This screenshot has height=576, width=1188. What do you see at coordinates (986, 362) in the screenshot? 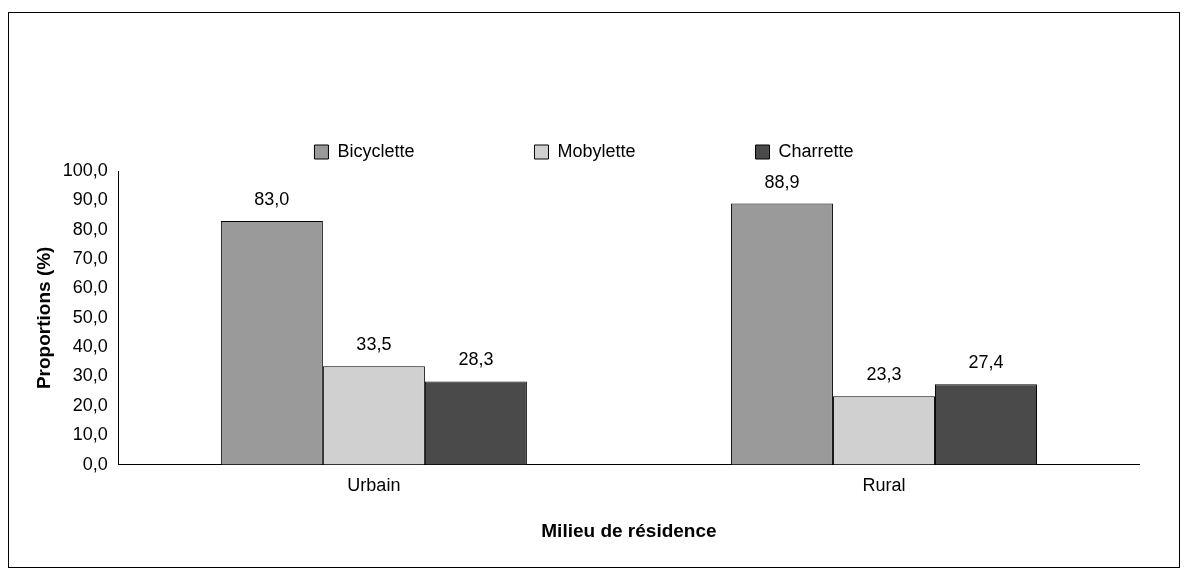
I see `text: 27,4` at bounding box center [986, 362].